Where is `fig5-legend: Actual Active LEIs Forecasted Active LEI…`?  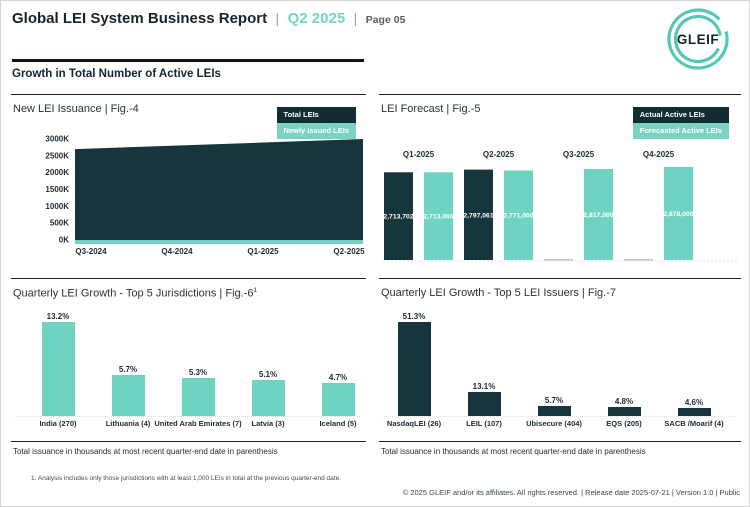 fig5-legend: Actual Active LEIs Forecasted Active LEI… is located at coordinates (680, 123).